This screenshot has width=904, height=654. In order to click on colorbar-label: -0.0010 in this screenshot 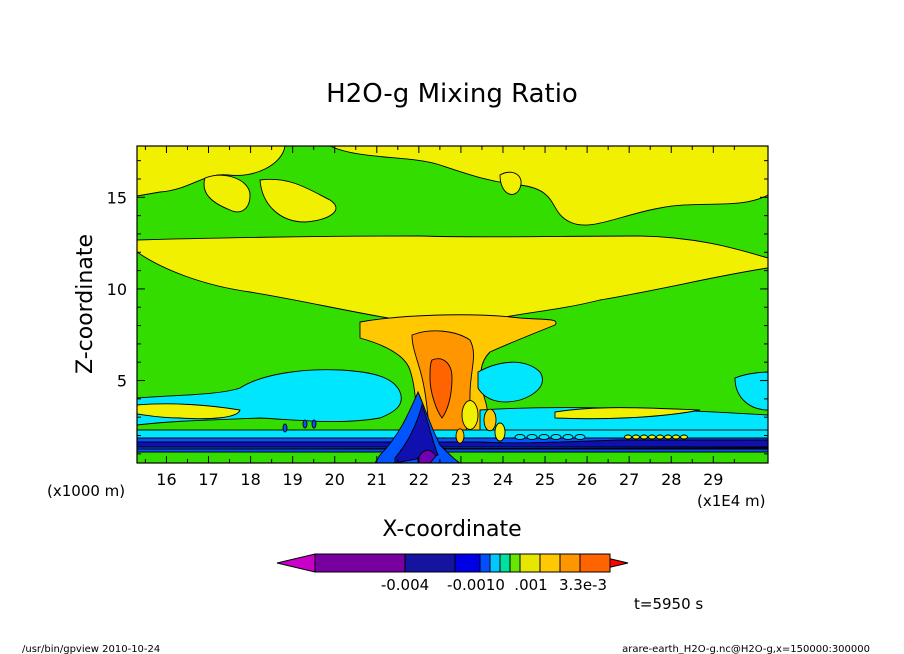, I will do `click(476, 585)`.